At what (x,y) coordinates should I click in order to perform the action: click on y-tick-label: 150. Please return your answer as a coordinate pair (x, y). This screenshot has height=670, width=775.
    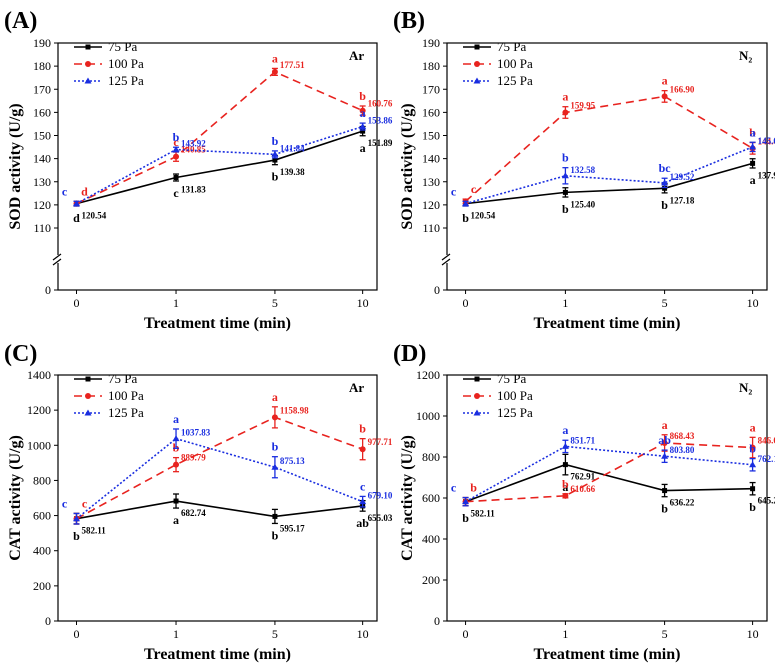
    Looking at the image, I should click on (42, 136).